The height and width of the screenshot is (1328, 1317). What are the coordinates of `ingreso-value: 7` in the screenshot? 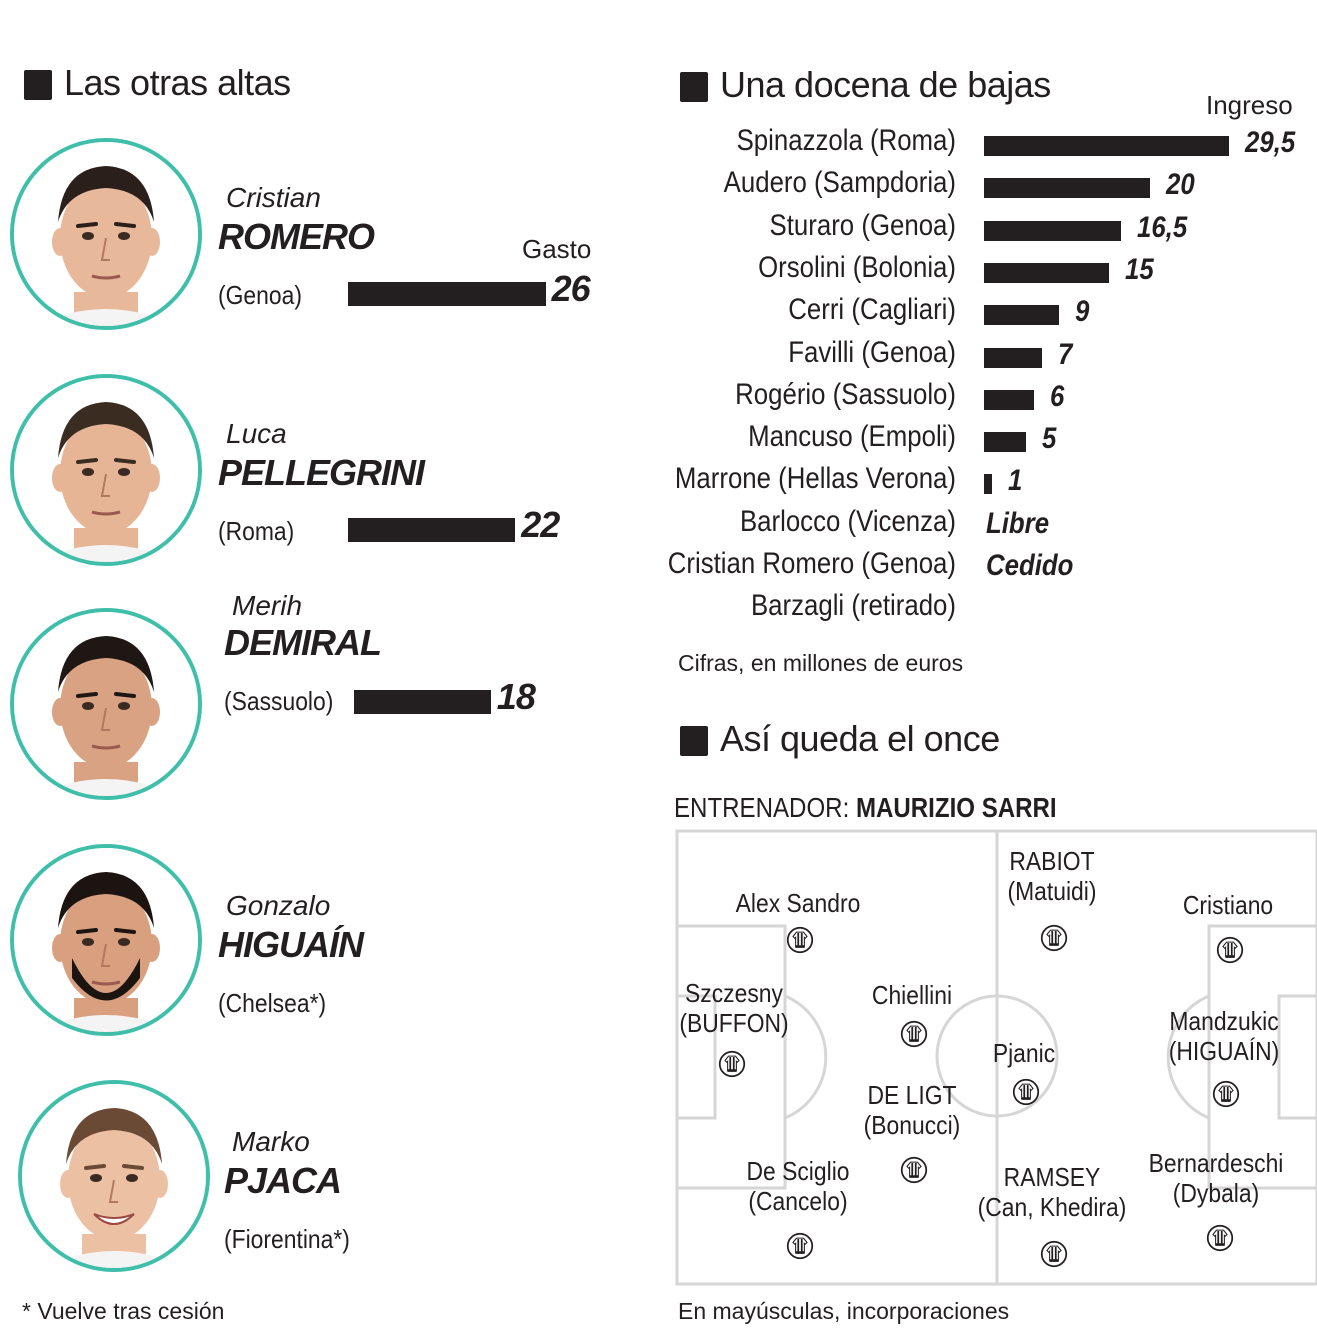 It's located at (1065, 354).